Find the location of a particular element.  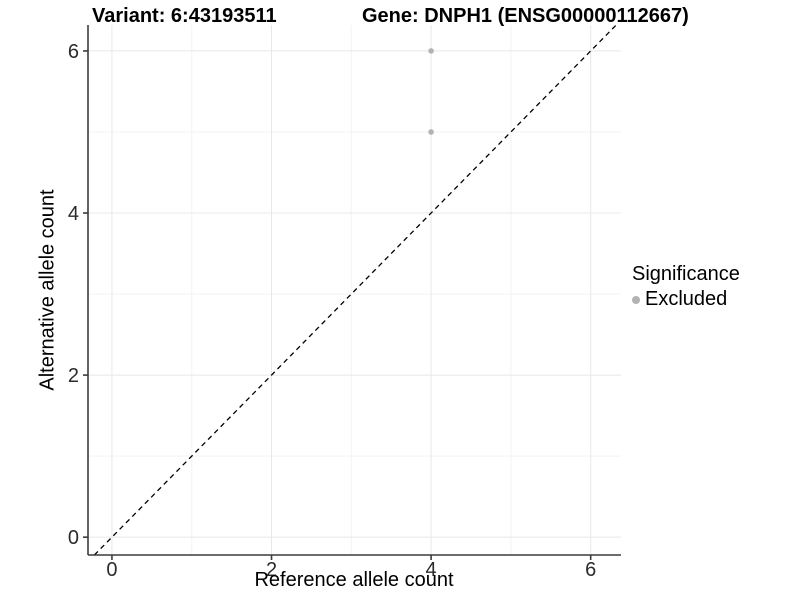

legend-title: Significance is located at coordinates (686, 274).